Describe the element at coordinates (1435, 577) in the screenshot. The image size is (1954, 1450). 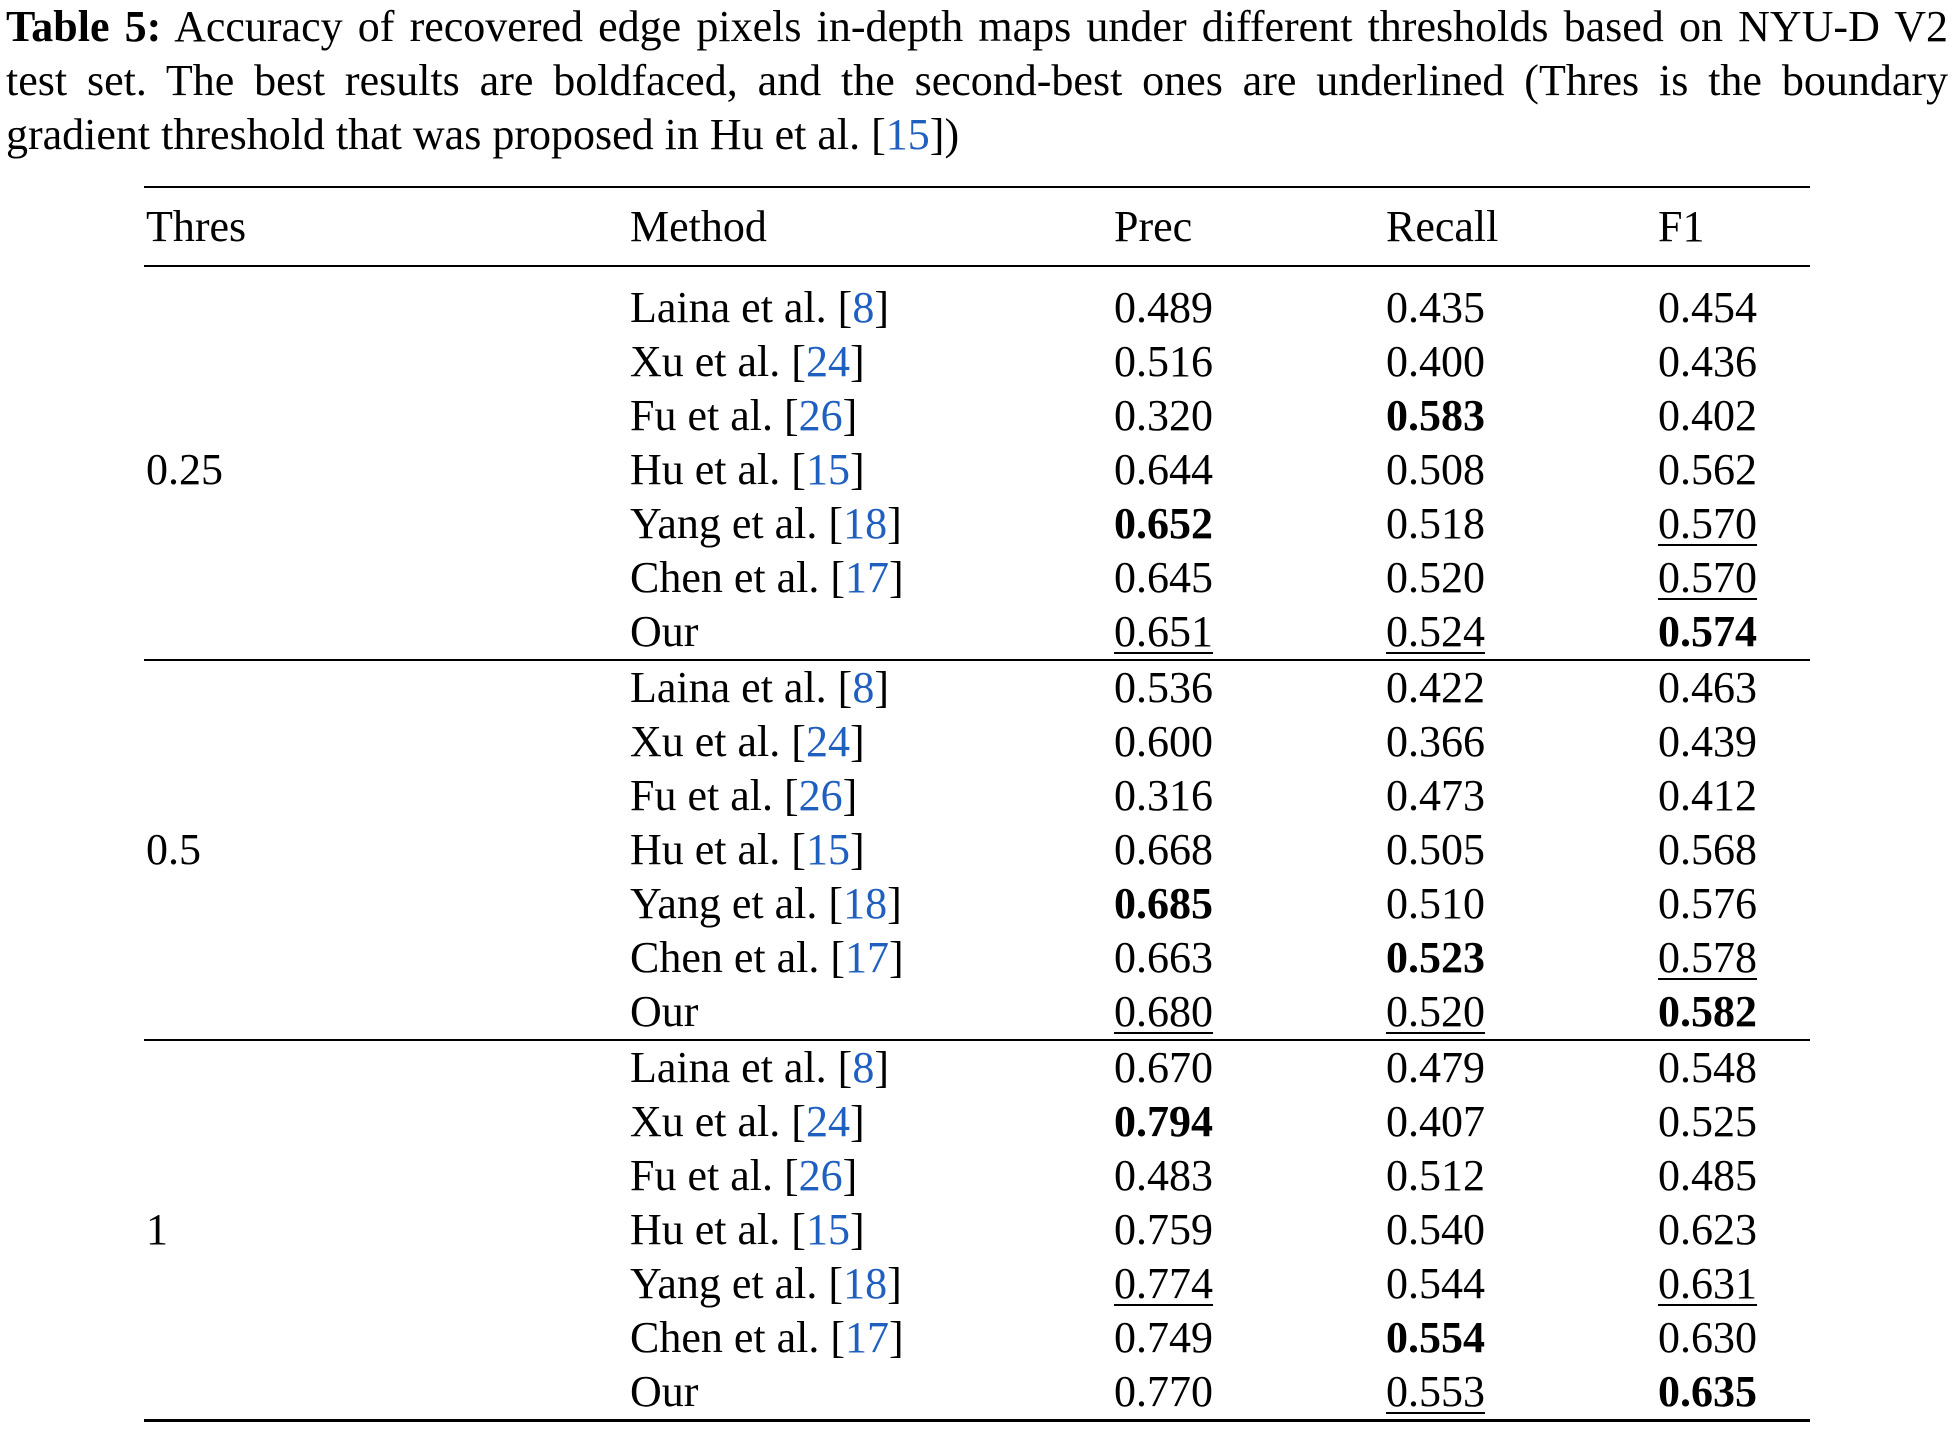
I see `recall-cell: 0.520` at that location.